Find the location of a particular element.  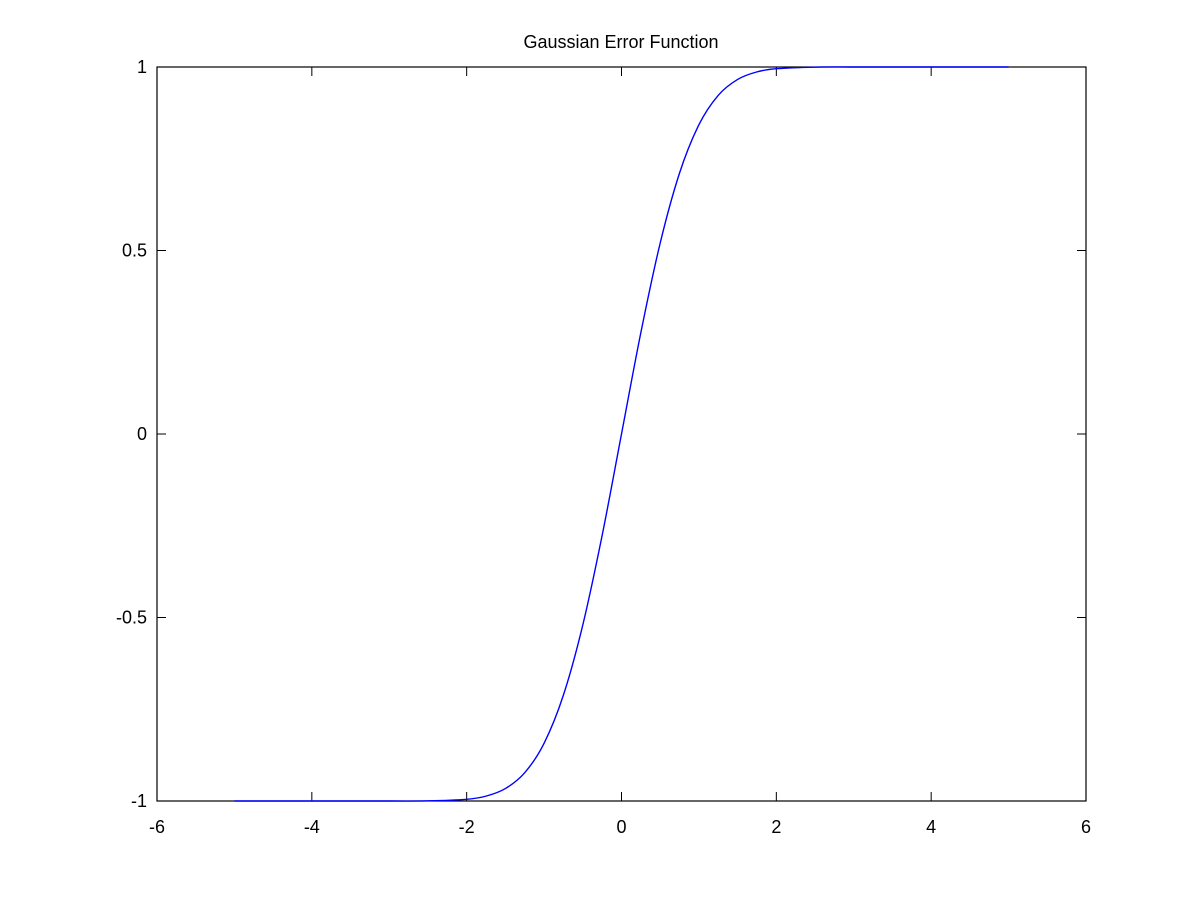

x-tick-label: -2 is located at coordinates (467, 827).